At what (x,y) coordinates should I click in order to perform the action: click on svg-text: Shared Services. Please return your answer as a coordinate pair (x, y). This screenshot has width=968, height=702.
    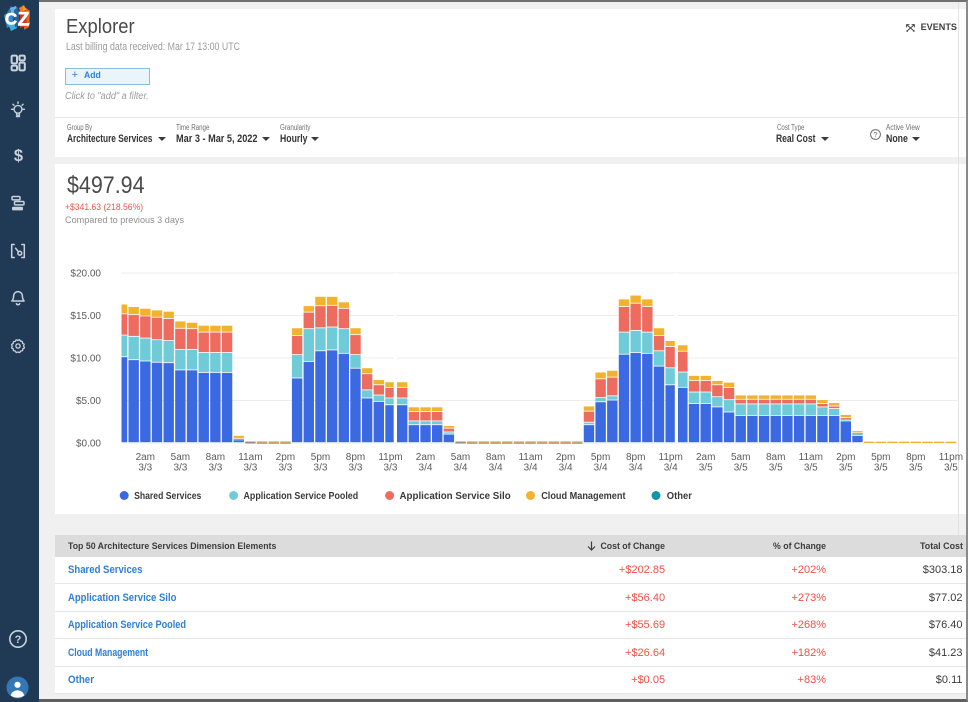
    Looking at the image, I should click on (167, 496).